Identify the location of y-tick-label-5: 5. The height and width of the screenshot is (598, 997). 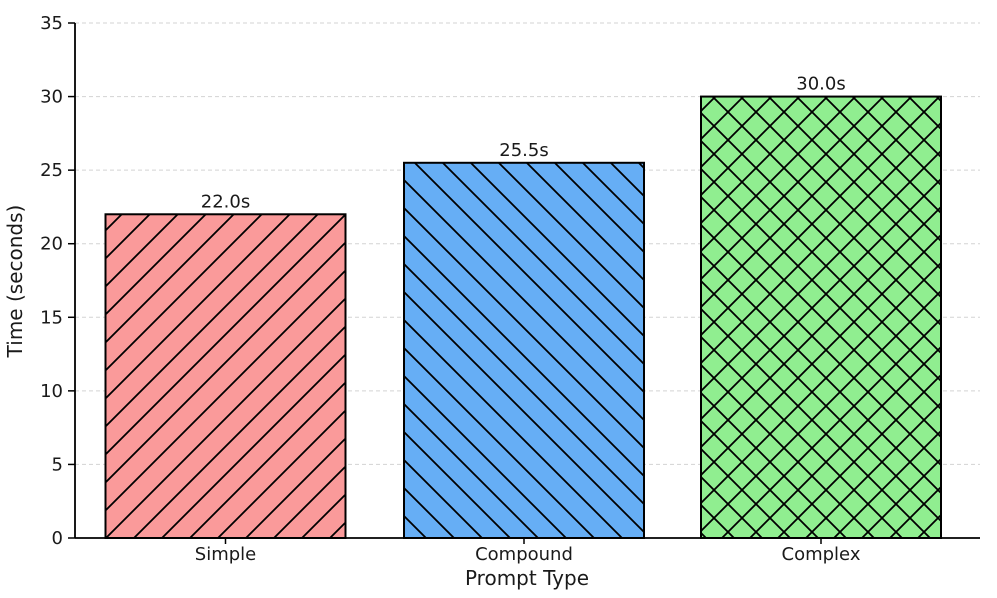
(57, 464).